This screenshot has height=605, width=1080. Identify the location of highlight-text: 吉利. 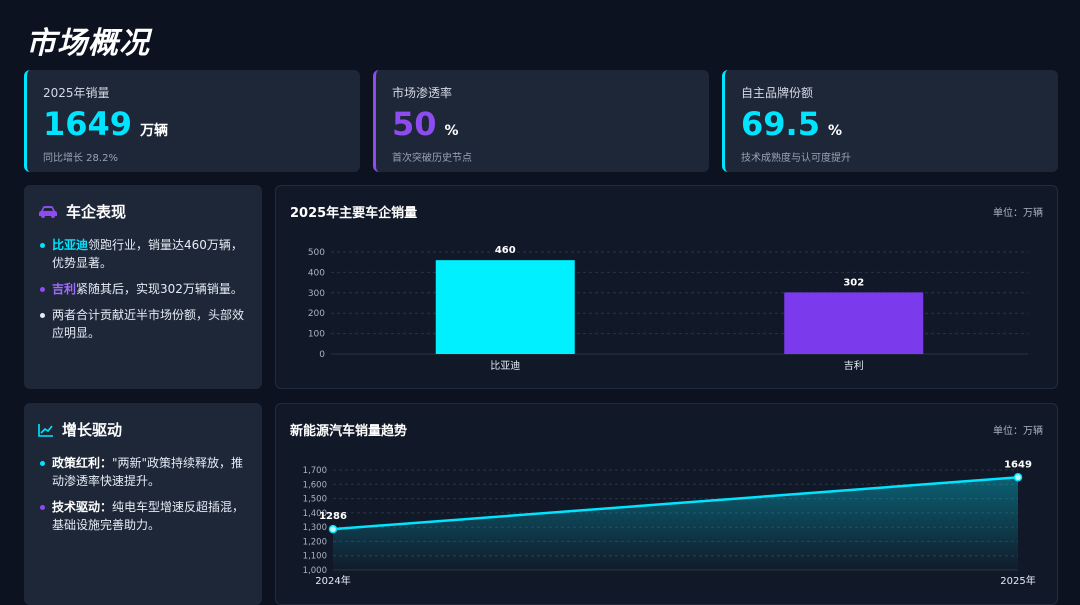
(64, 289).